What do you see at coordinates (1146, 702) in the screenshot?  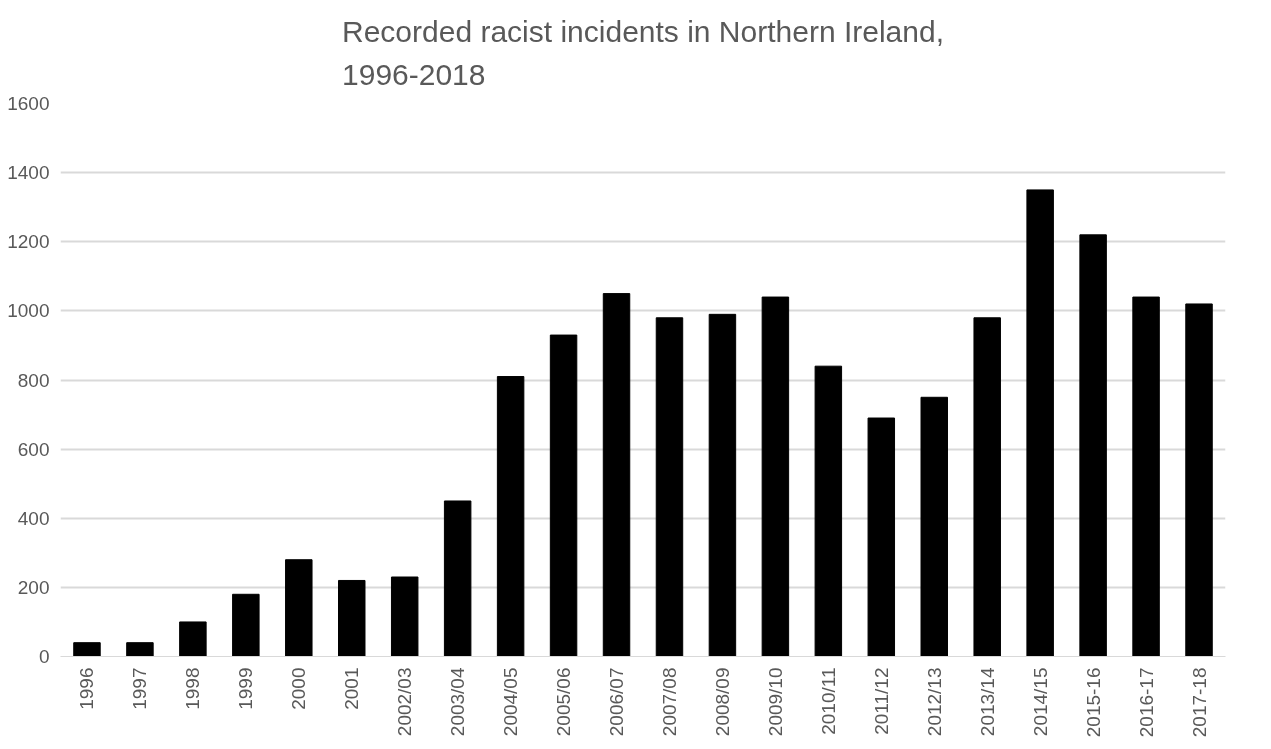 I see `x-tick-label: 2016-17` at bounding box center [1146, 702].